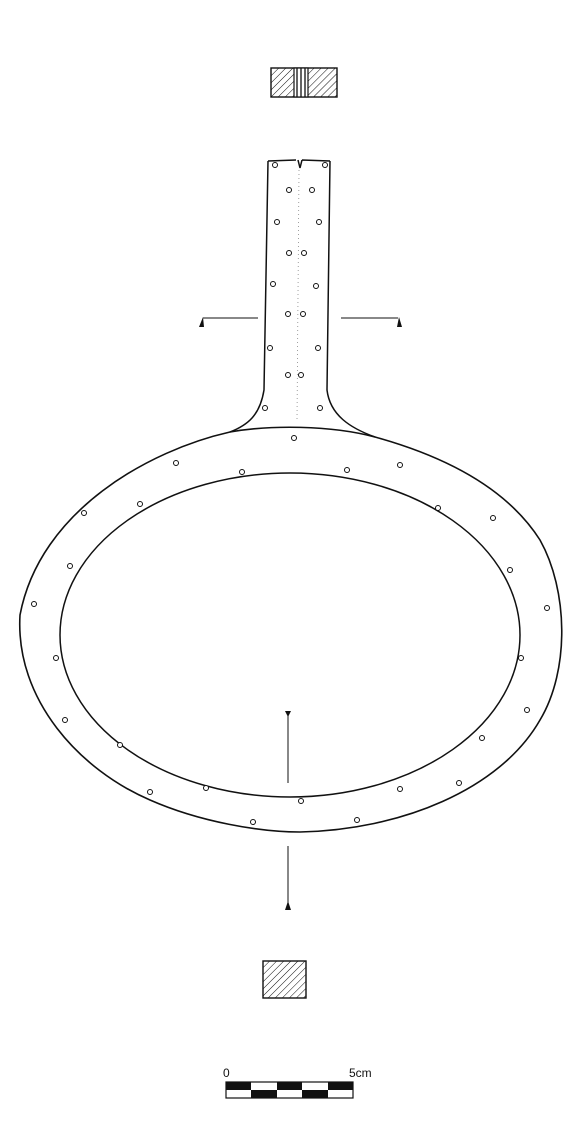 Image resolution: width=579 pixels, height=1142 pixels. I want to click on scale-start-label: 0, so click(226, 1073).